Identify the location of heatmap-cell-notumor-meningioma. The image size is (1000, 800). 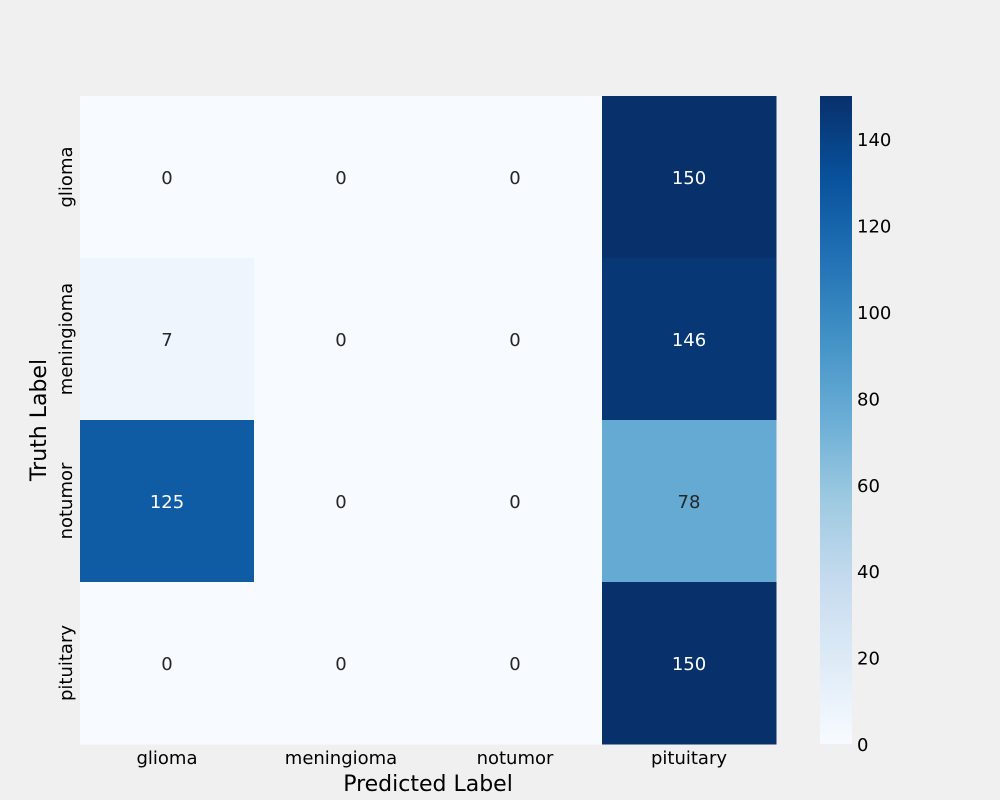
(341, 501).